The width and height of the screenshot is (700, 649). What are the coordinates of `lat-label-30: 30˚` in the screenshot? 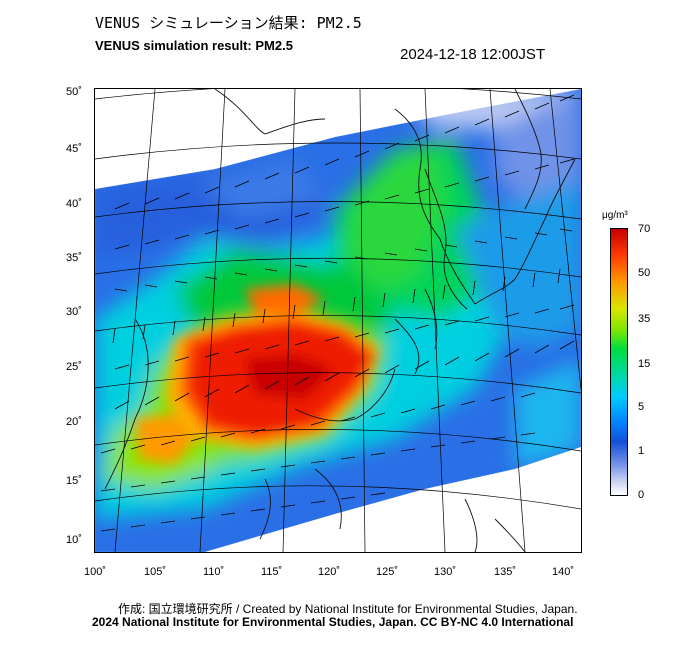 It's located at (74, 312).